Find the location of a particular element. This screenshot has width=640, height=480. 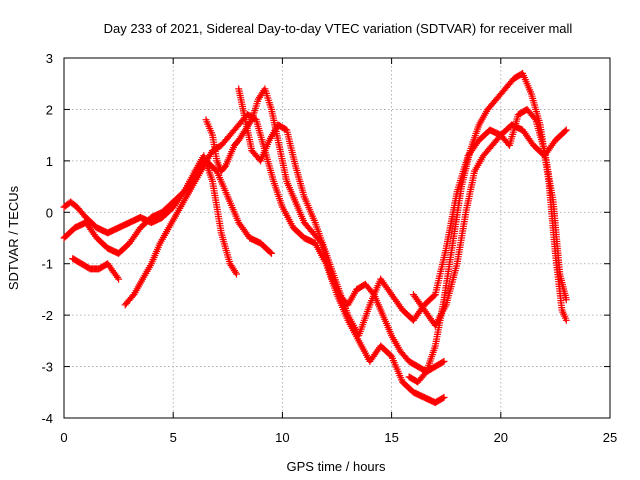

x-tick-label: 20 is located at coordinates (501, 437).